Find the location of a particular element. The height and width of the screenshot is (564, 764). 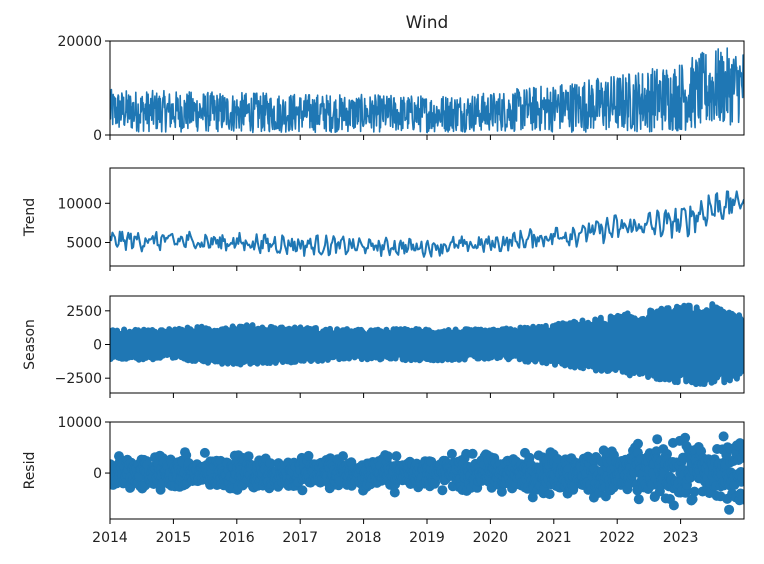

xtick-label: 2021 is located at coordinates (554, 538).